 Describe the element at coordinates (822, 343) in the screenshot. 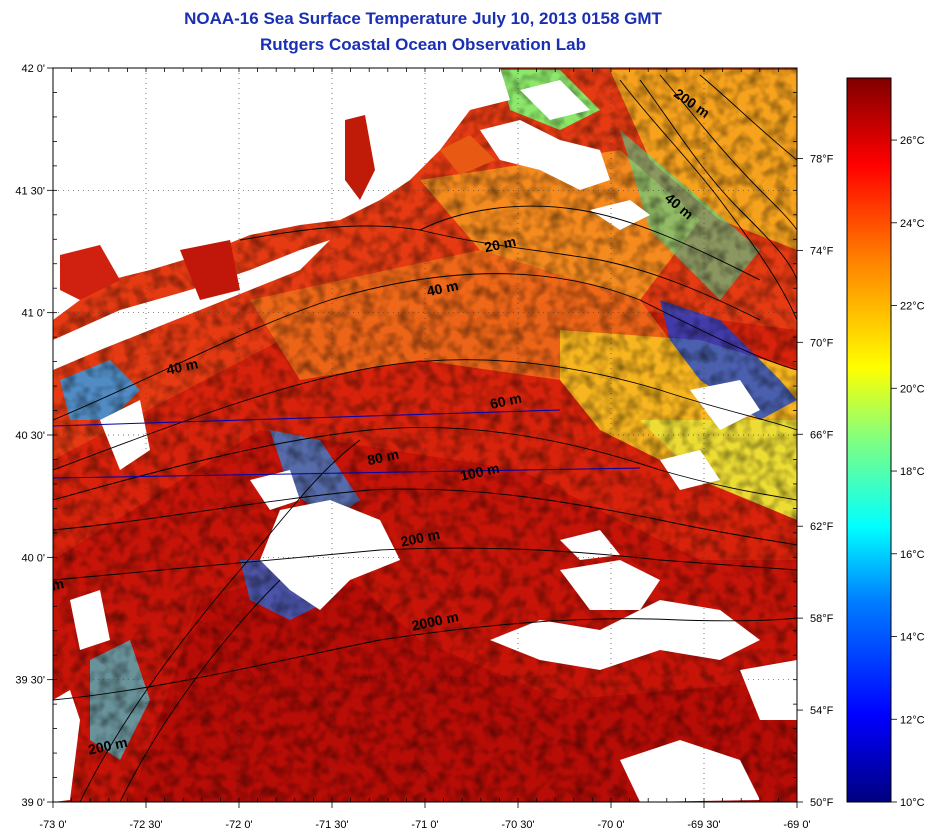

I see `fahrenheit-tick-label: 70°F` at that location.